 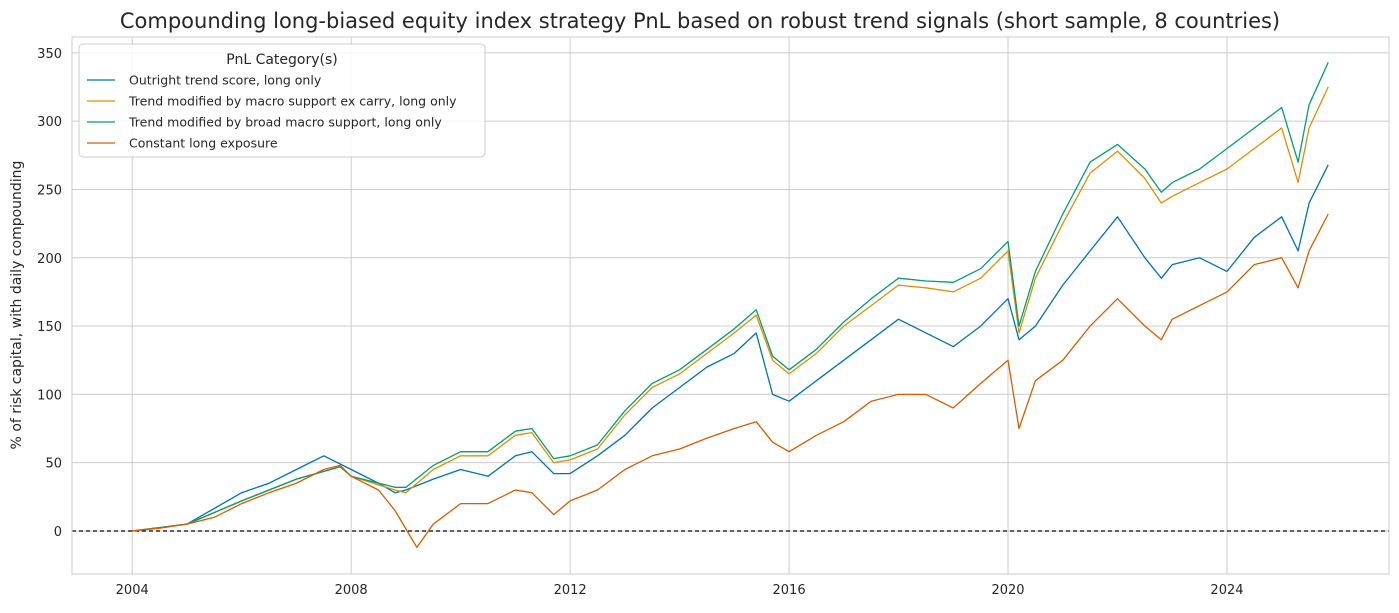 What do you see at coordinates (203, 143) in the screenshot?
I see `legend-entry: Constant long exposure` at bounding box center [203, 143].